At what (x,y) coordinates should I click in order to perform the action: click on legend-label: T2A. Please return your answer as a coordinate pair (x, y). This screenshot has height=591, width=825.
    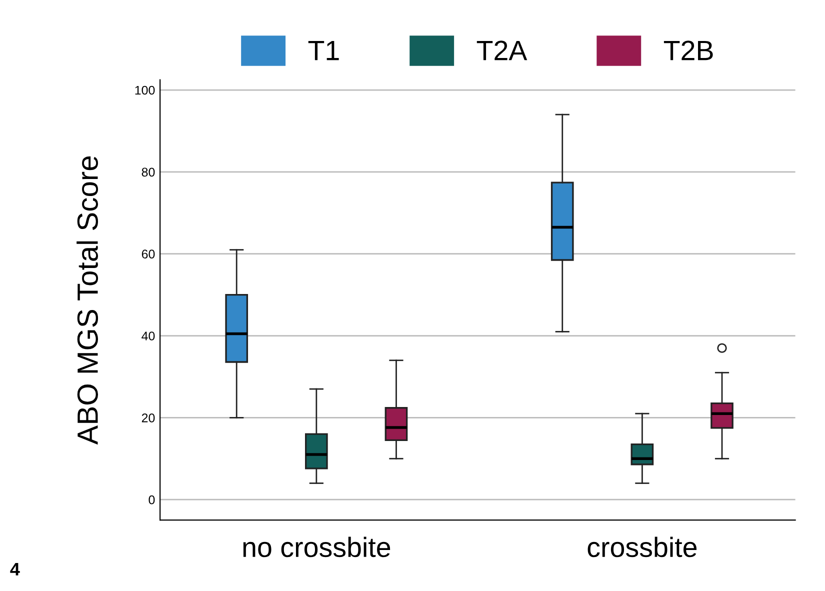
    Looking at the image, I should click on (502, 50).